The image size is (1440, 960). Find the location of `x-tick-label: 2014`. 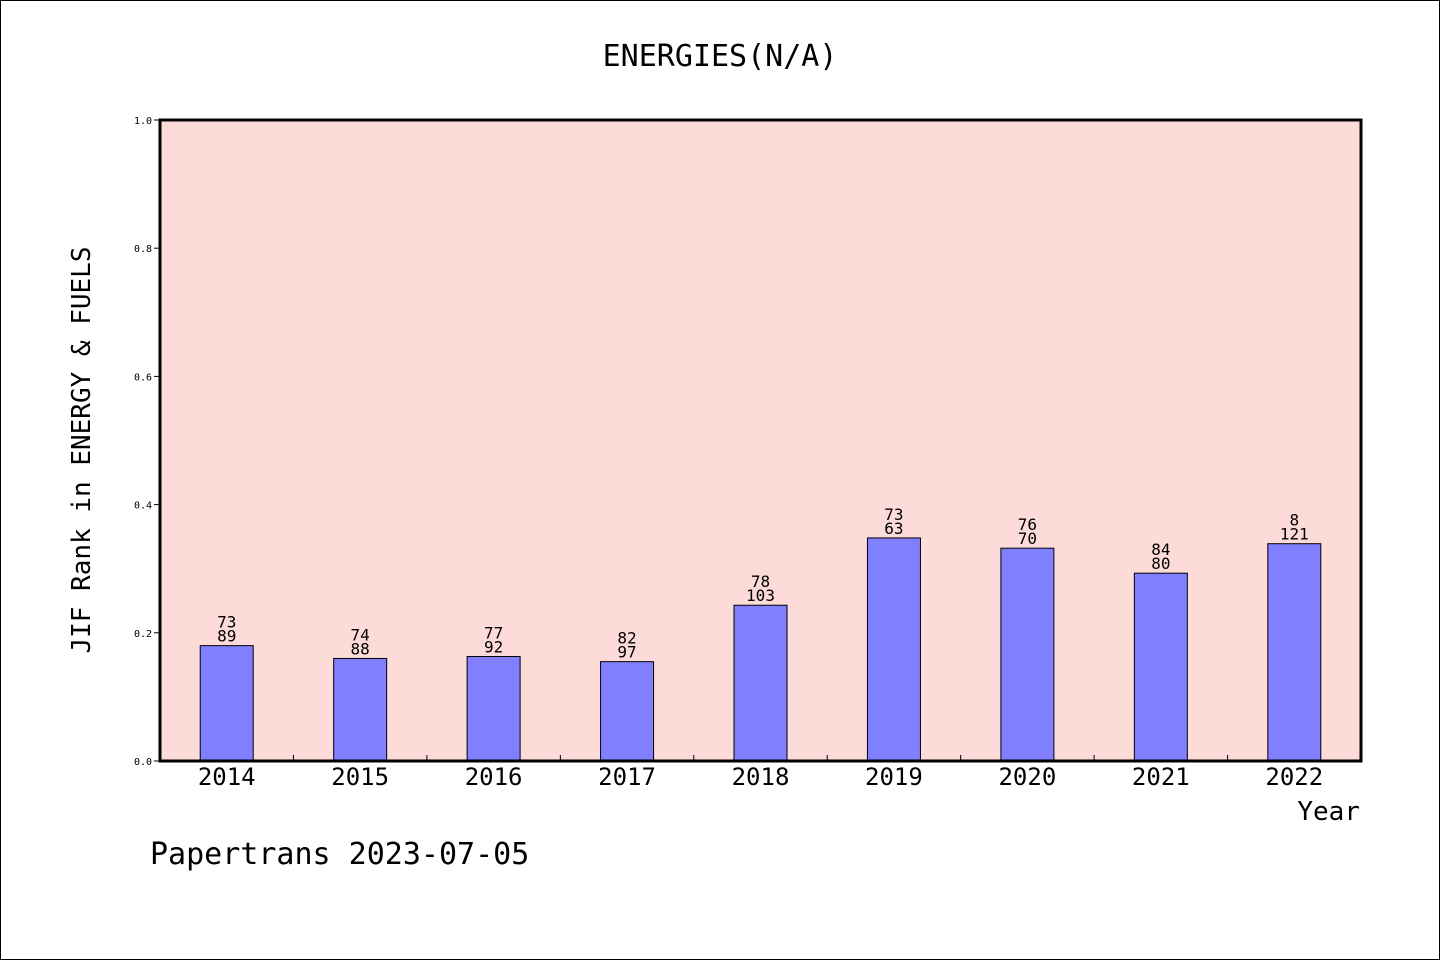

x-tick-label: 2014 is located at coordinates (227, 777).